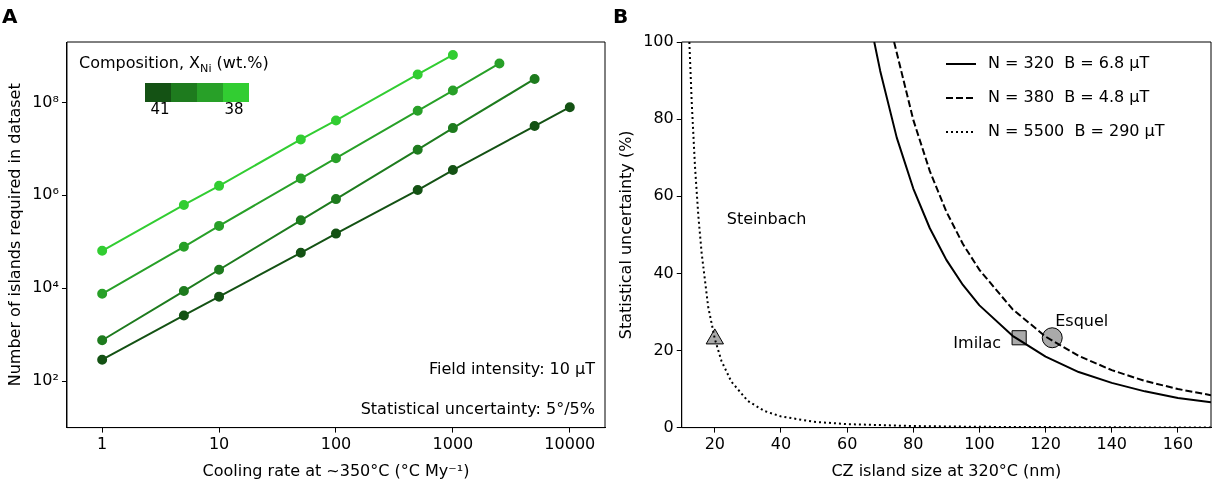 Image resolution: width=1222 pixels, height=491 pixels. Describe the element at coordinates (1178, 444) in the screenshot. I see `x-tick-label: 160` at that location.